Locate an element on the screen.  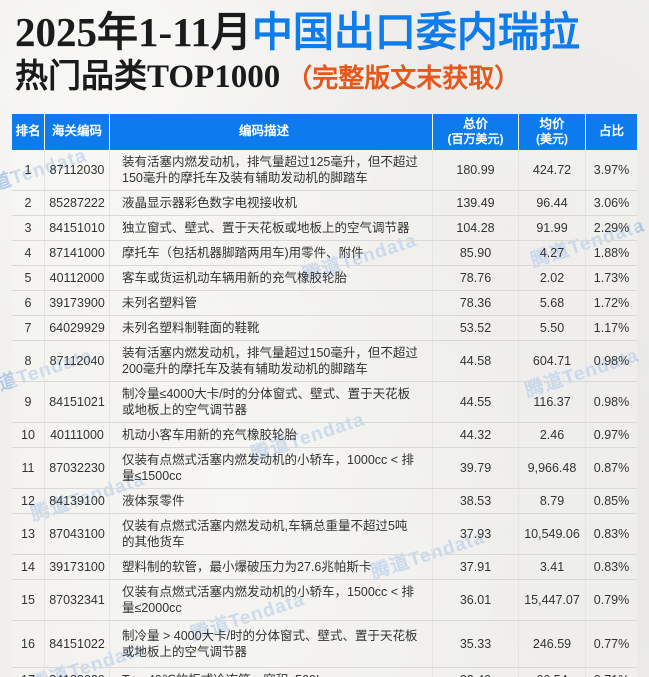
table-row: 12 84139100 液体泵零件 38.53 8.79 0.85% is located at coordinates (324, 501).